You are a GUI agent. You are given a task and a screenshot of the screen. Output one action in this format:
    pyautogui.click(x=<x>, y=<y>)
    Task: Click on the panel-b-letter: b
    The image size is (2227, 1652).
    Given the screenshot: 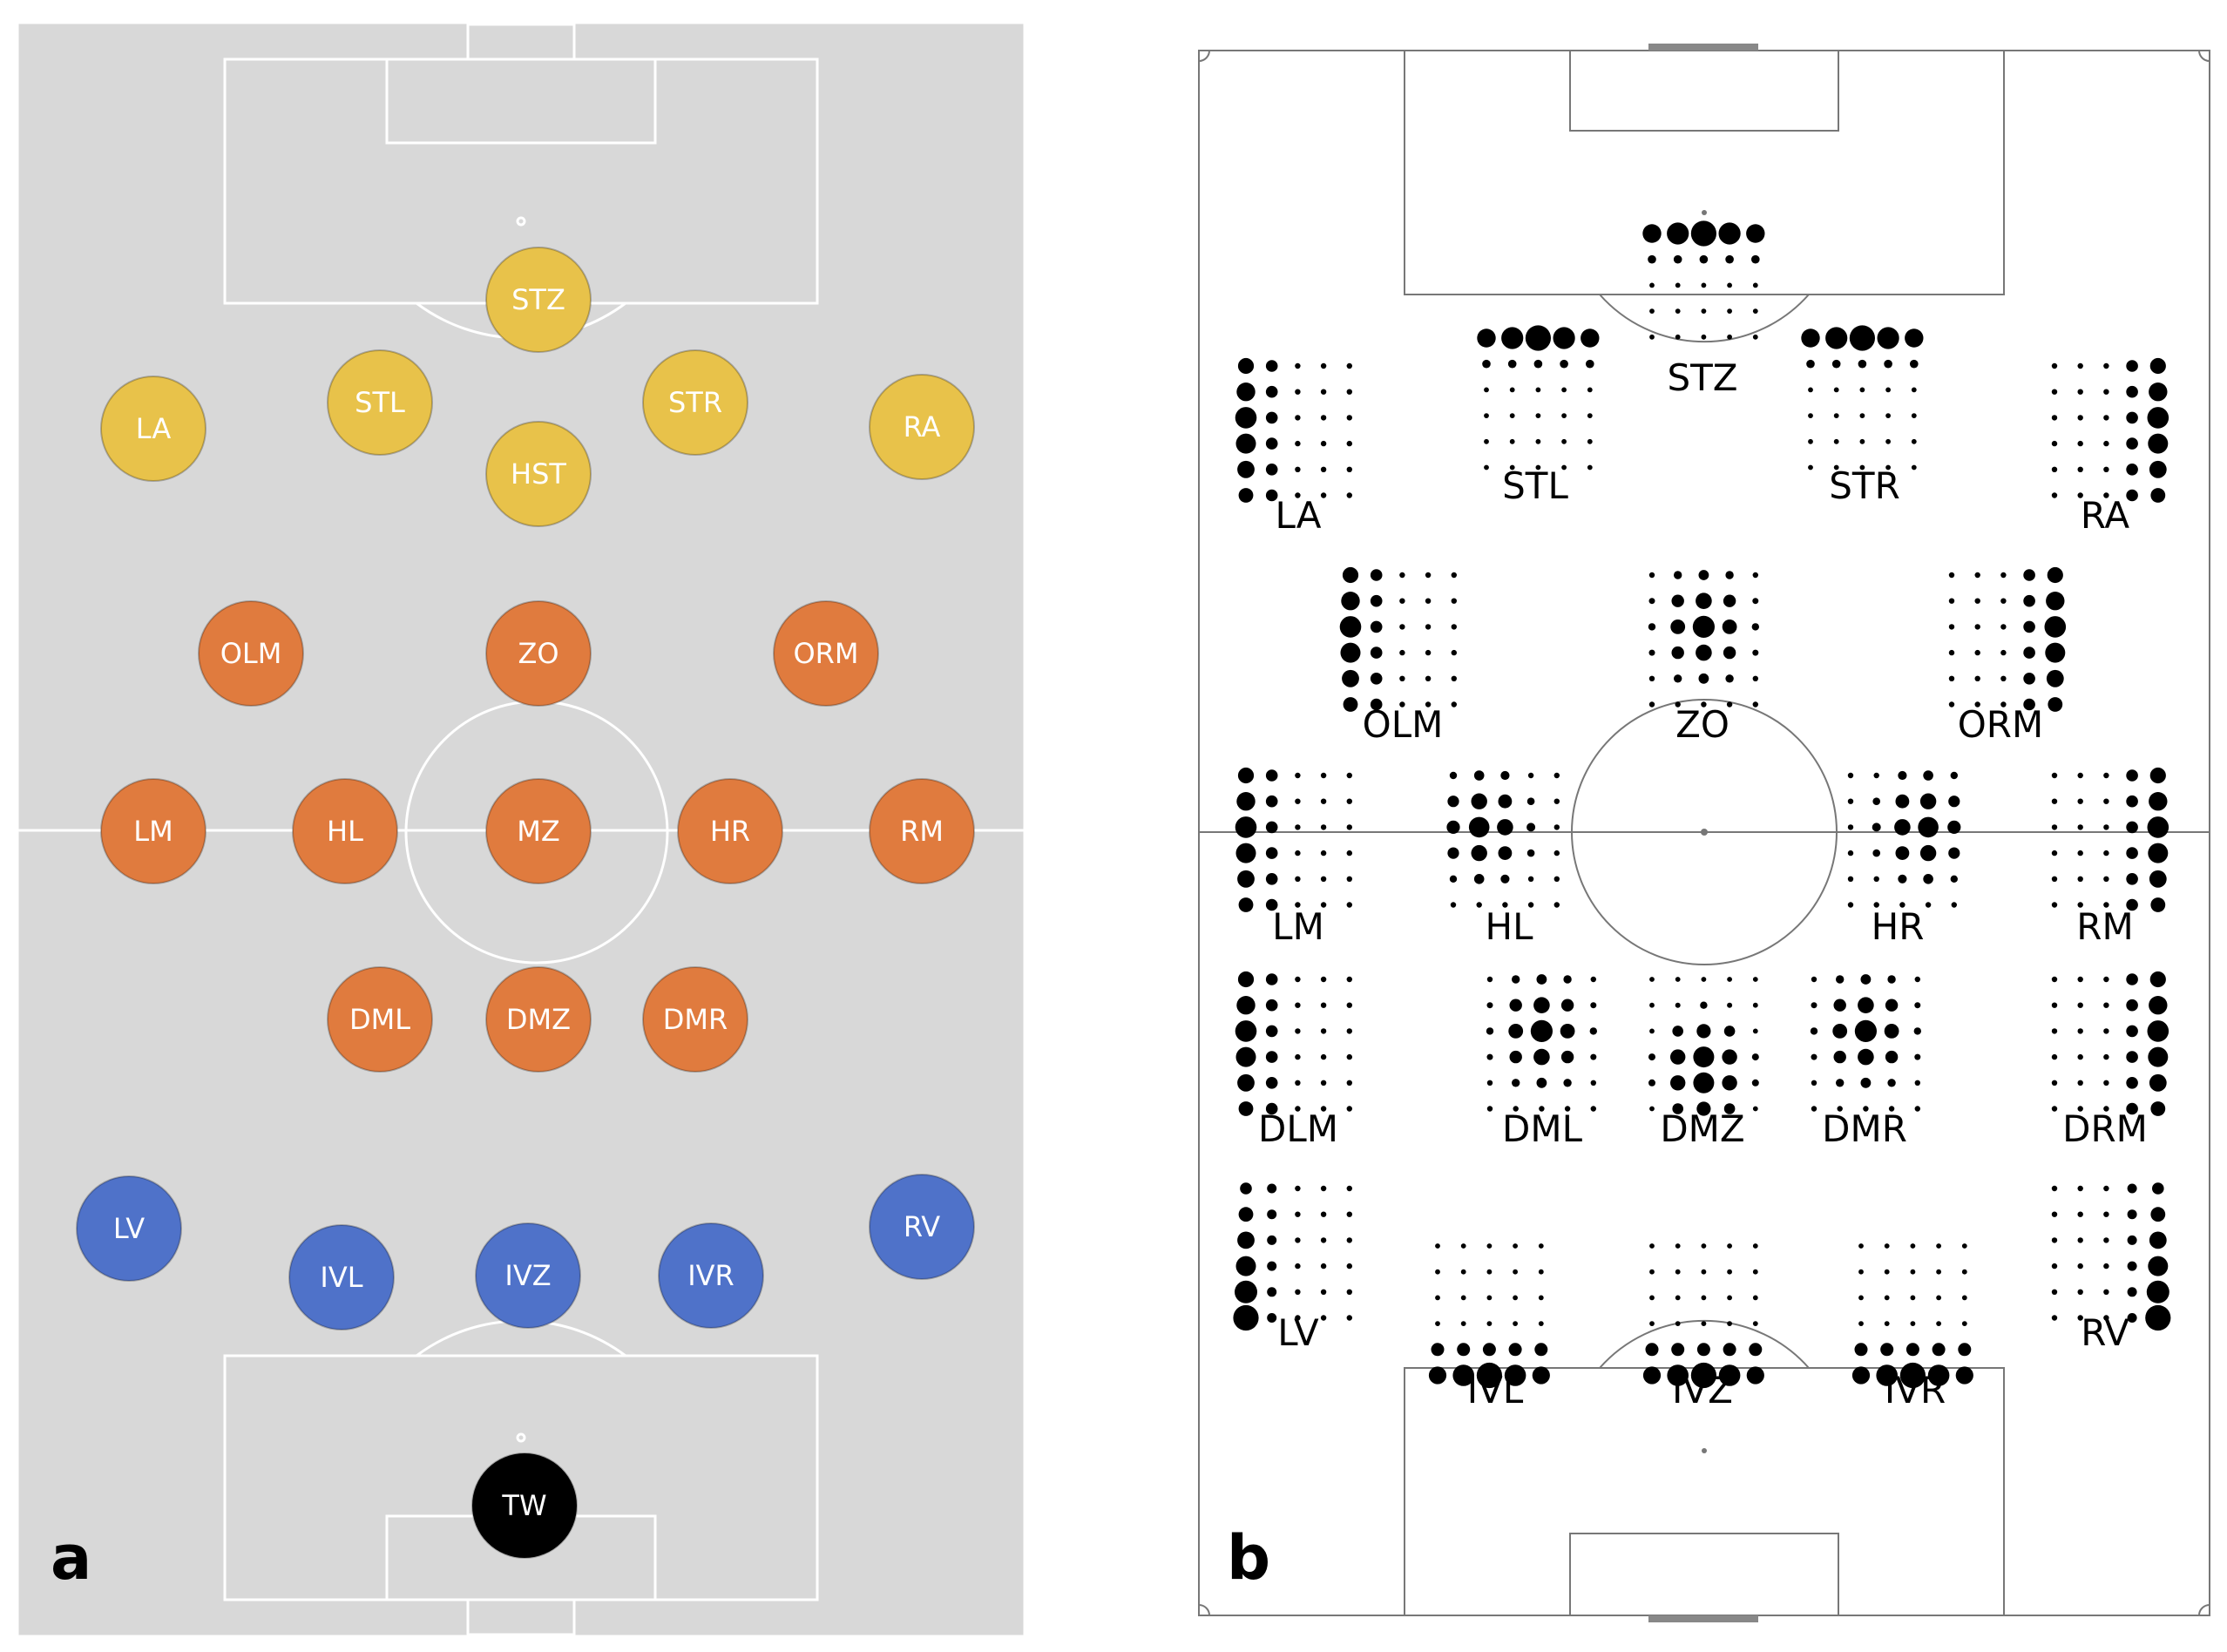 What is the action you would take?
    pyautogui.click(x=1248, y=1558)
    